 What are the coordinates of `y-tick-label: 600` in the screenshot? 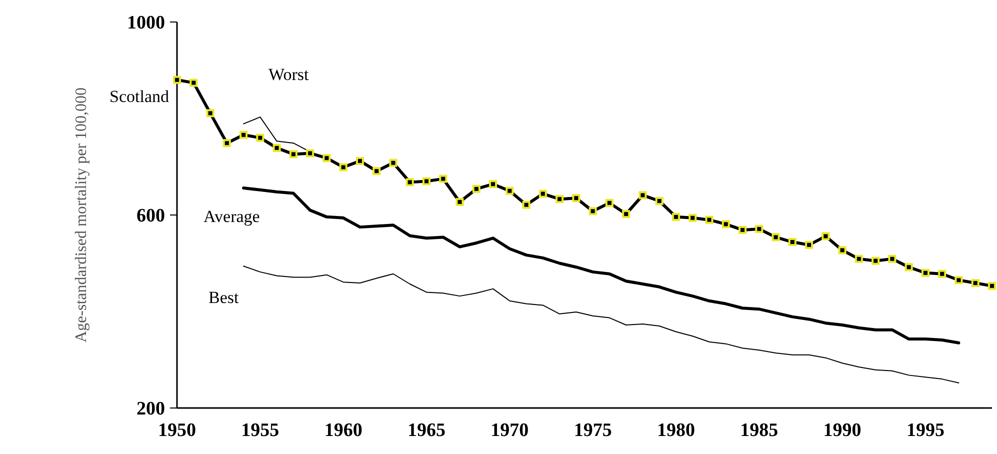 It's located at (150, 216).